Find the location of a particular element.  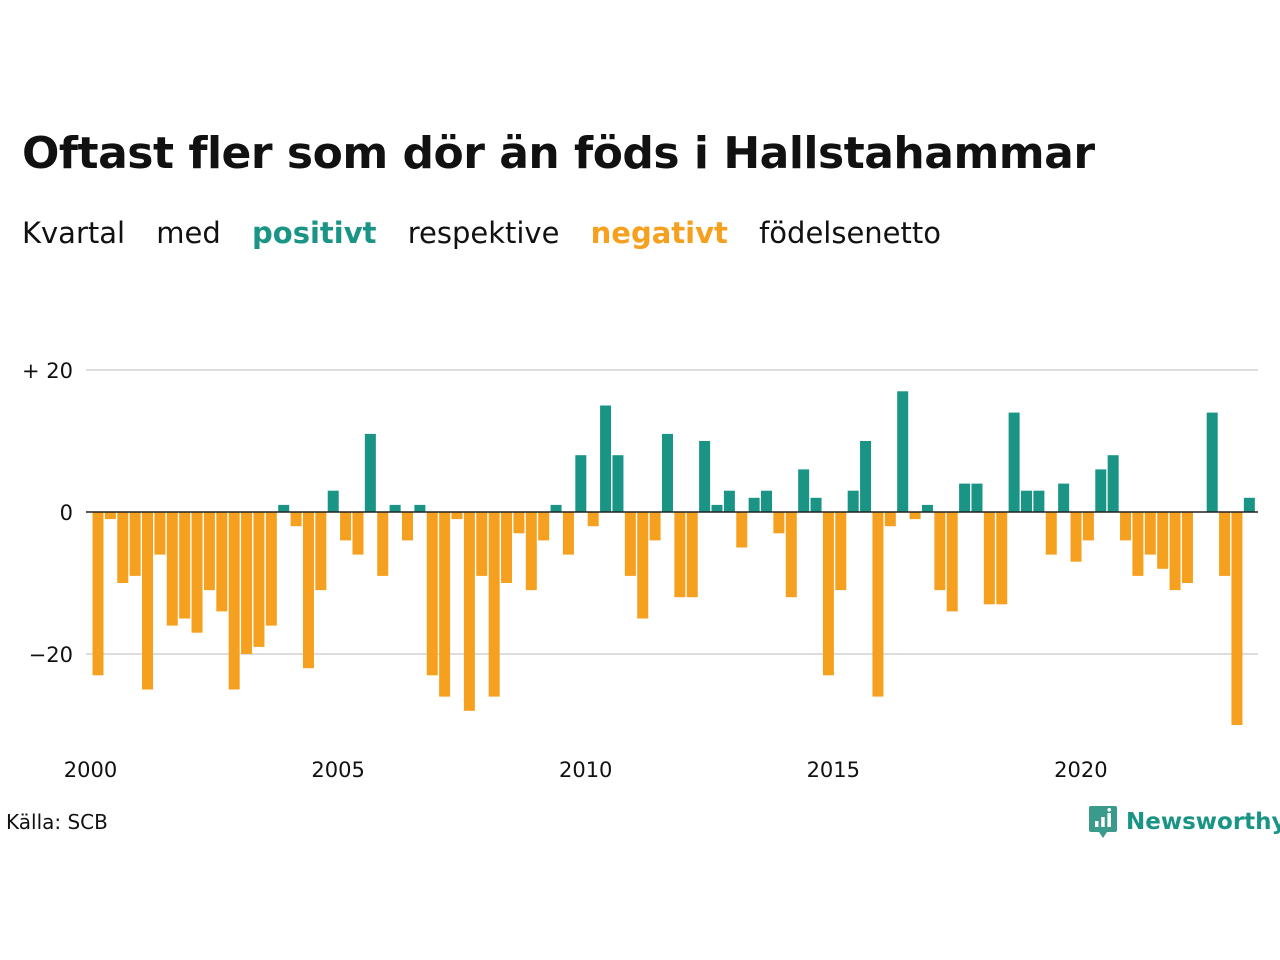

brand-name: Newsworthy is located at coordinates (1203, 822).